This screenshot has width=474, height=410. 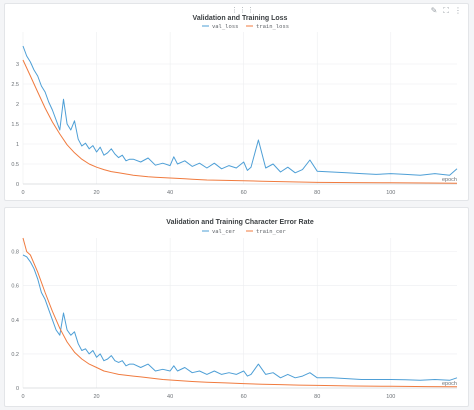 What do you see at coordinates (15, 355) in the screenshot?
I see `y-tick-label: 0.2` at bounding box center [15, 355].